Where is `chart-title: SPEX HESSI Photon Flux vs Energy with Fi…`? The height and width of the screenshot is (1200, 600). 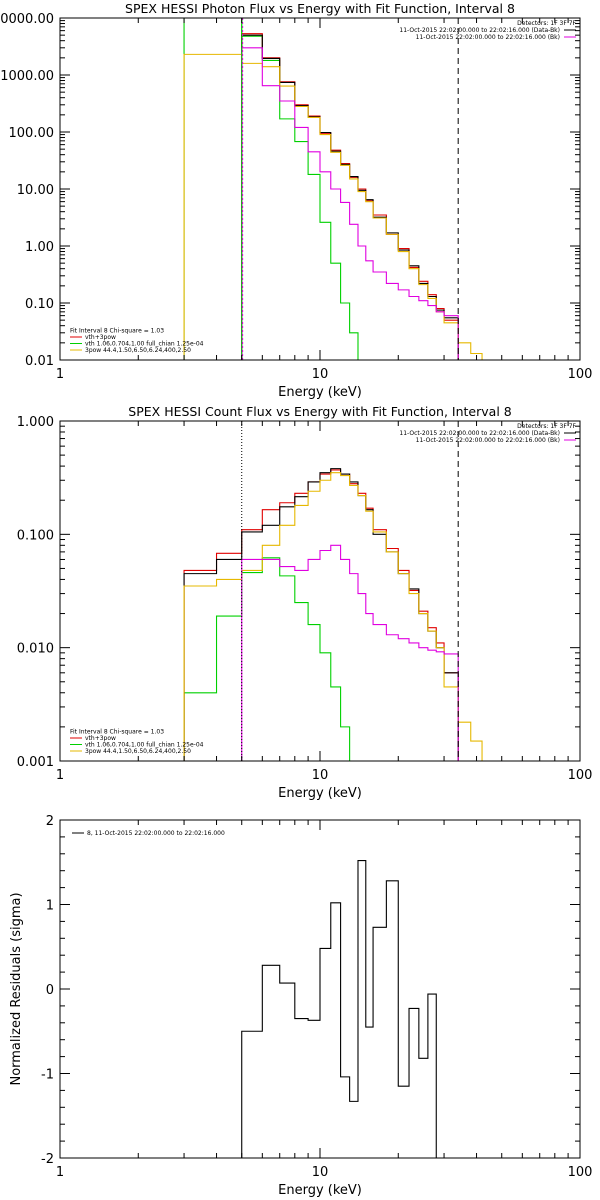 chart-title: SPEX HESSI Photon Flux vs Energy with Fi… is located at coordinates (320, 8).